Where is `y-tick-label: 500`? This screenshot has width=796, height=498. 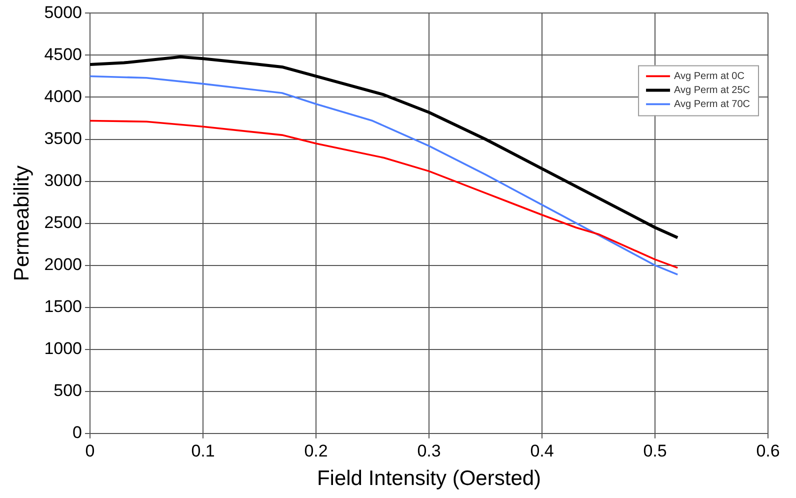
y-tick-label: 500 is located at coordinates (68, 390).